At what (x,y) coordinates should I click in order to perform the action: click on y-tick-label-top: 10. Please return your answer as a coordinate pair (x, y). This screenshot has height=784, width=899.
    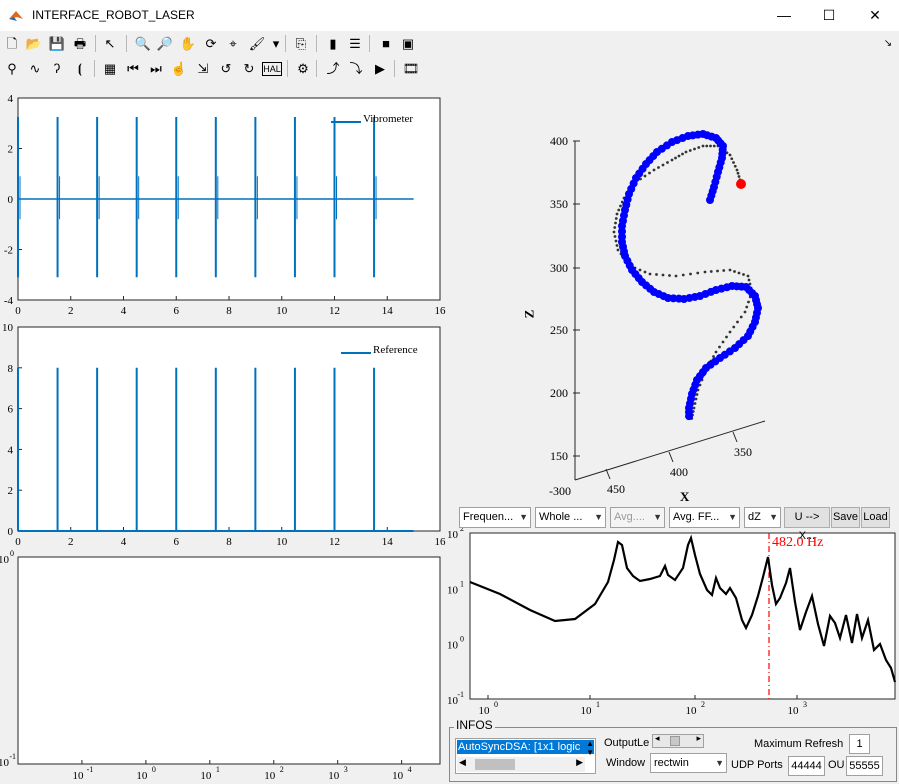
    Looking at the image, I should click on (5, 560).